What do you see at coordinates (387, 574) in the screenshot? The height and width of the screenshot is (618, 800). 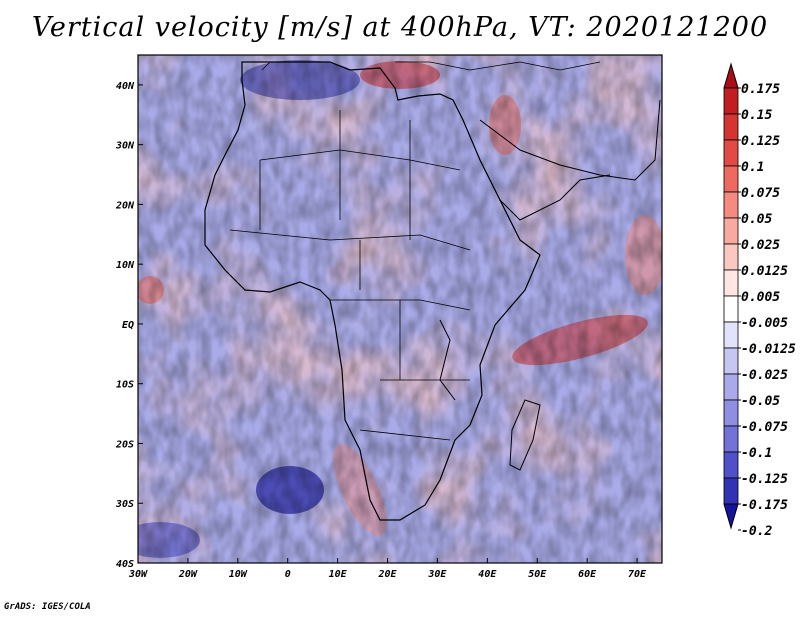 I see `lon-tick-label: 20E` at bounding box center [387, 574].